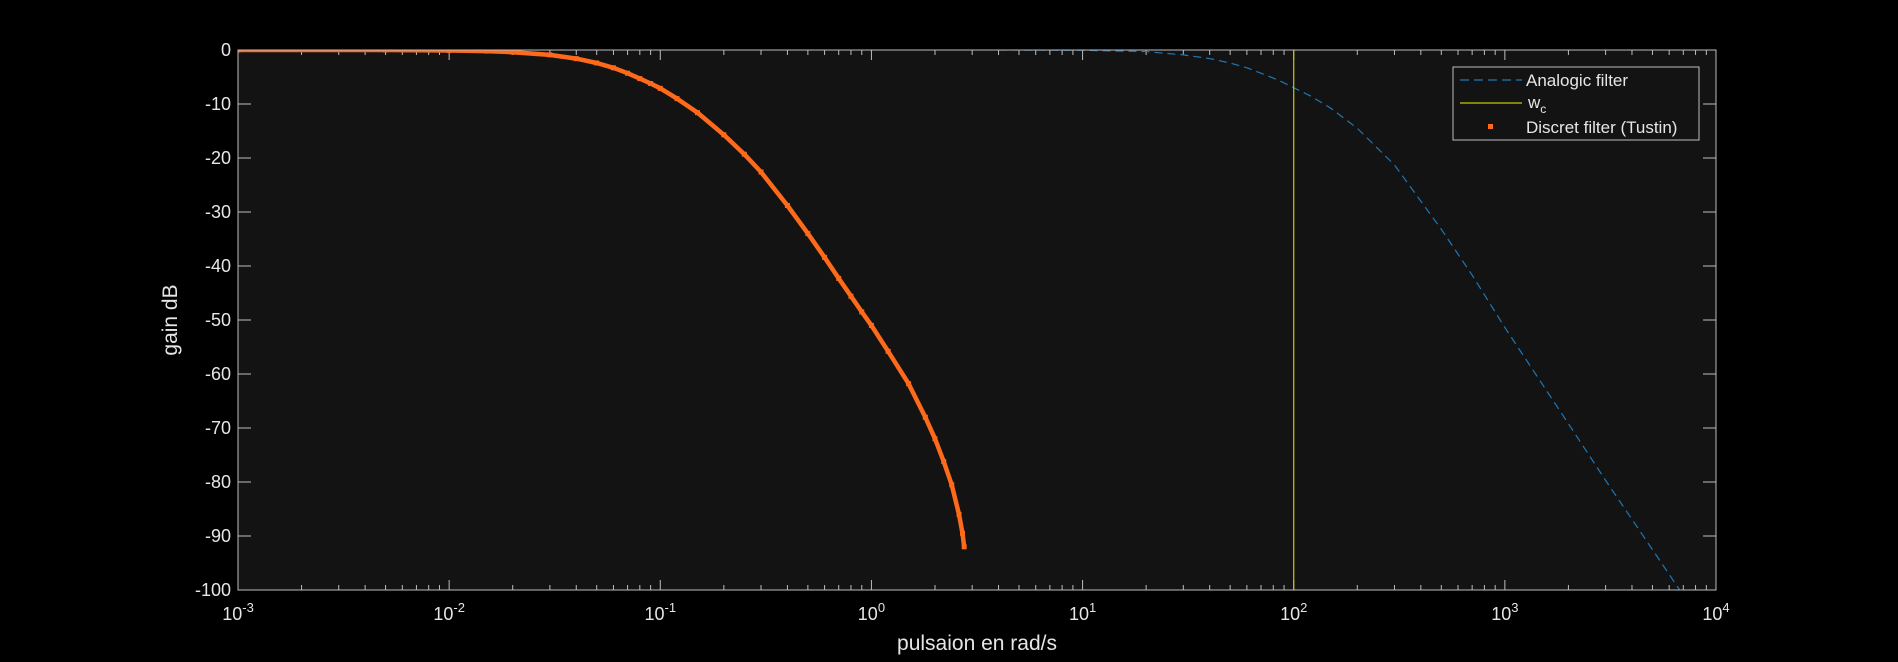 The image size is (1898, 662). Describe the element at coordinates (170, 319) in the screenshot. I see `y-axis-label: gain dB` at that location.